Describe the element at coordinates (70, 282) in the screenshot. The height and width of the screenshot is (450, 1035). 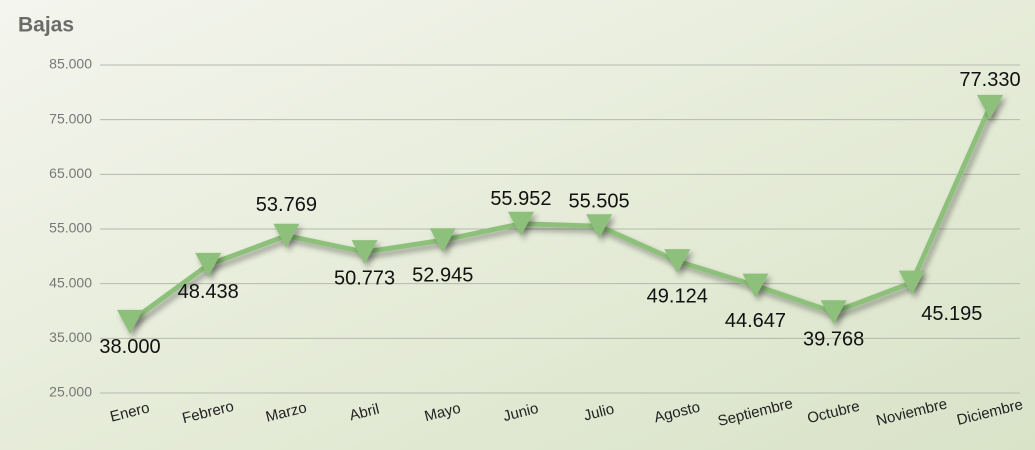
I see `y-tick-label: 45.000` at that location.